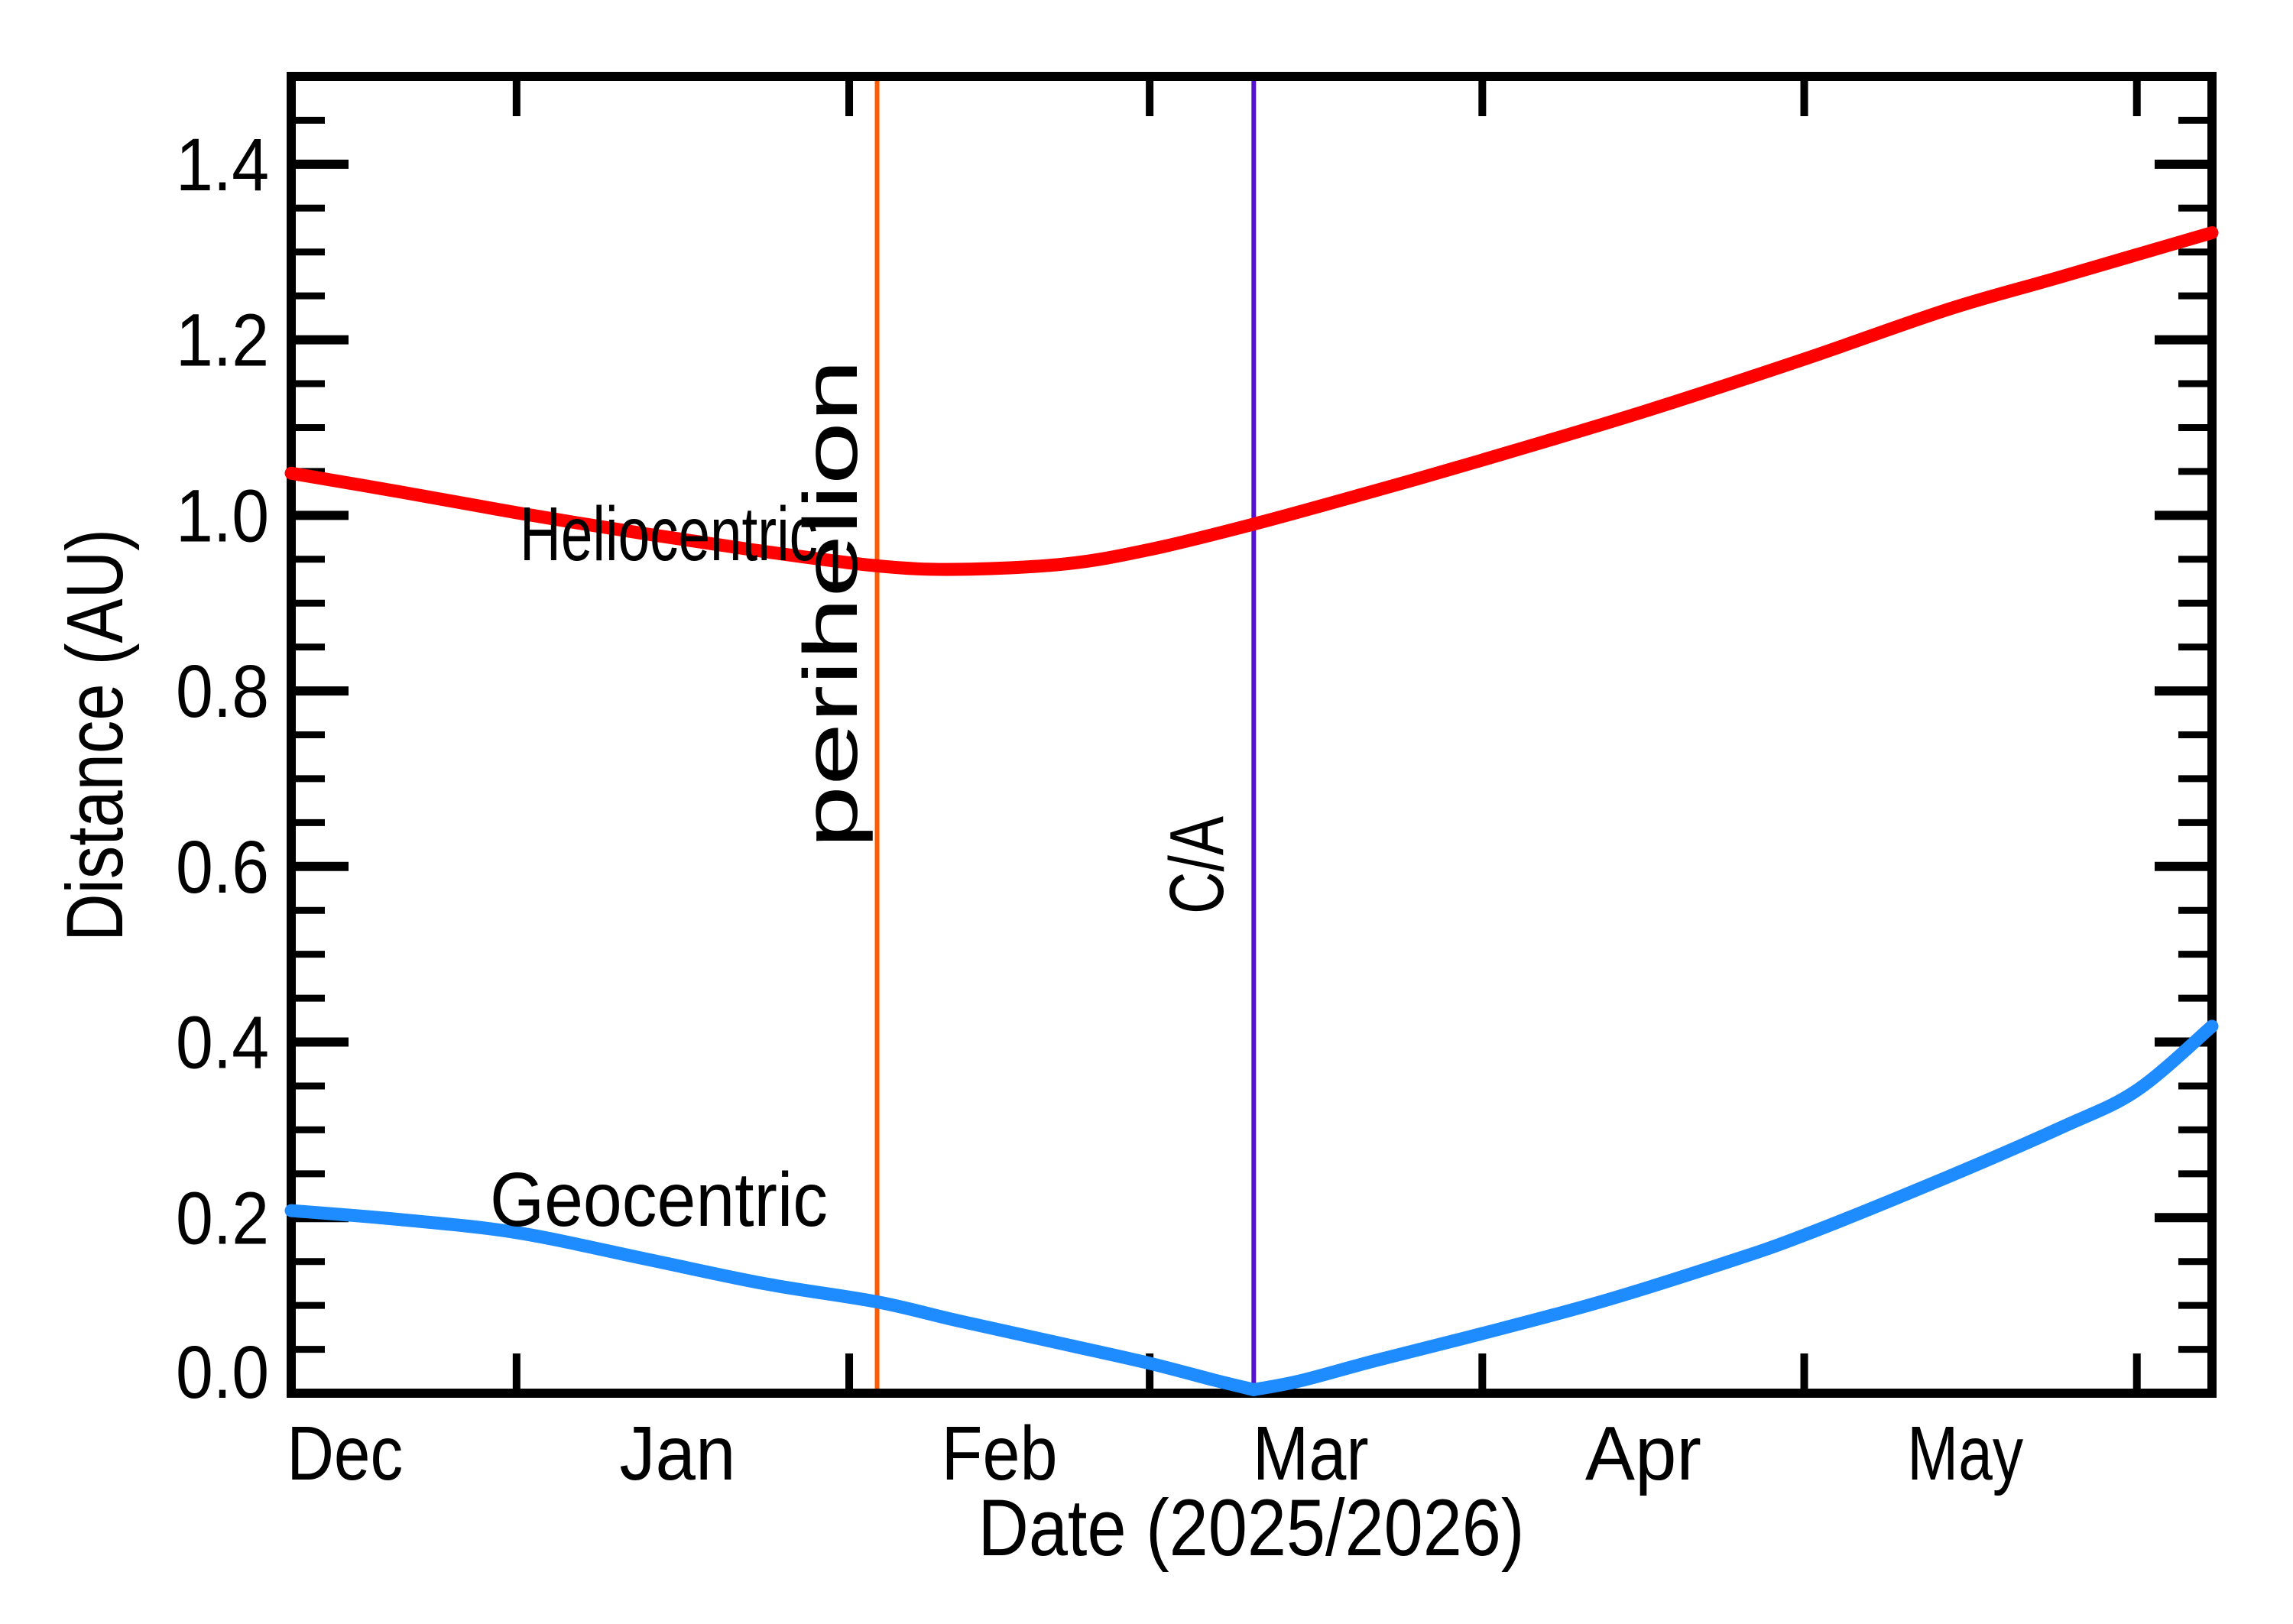 The image size is (2293, 1624). What do you see at coordinates (1197, 865) in the screenshot?
I see `event-label-closest-approach: C/A` at bounding box center [1197, 865].